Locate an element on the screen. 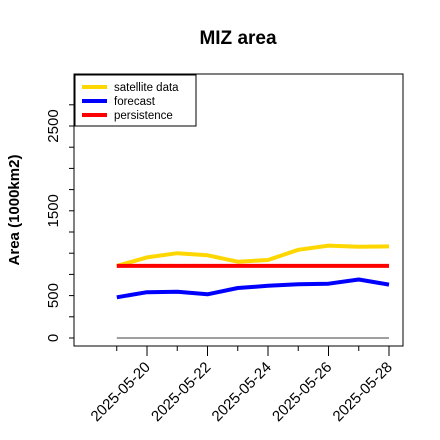 This screenshot has width=440, height=440. legend-label-persistence: persistence is located at coordinates (143, 116).